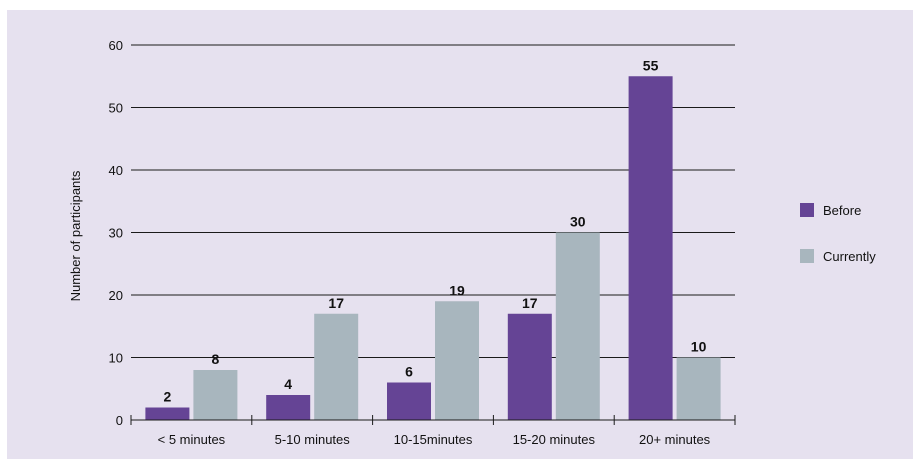 The width and height of the screenshot is (920, 459). Describe the element at coordinates (457, 290) in the screenshot. I see `data-label: 19` at that location.